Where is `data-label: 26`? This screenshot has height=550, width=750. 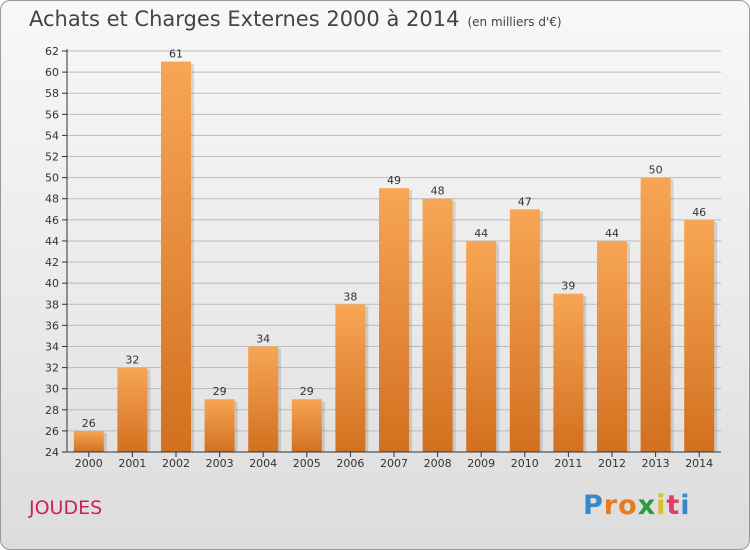
data-label: 26 is located at coordinates (89, 423).